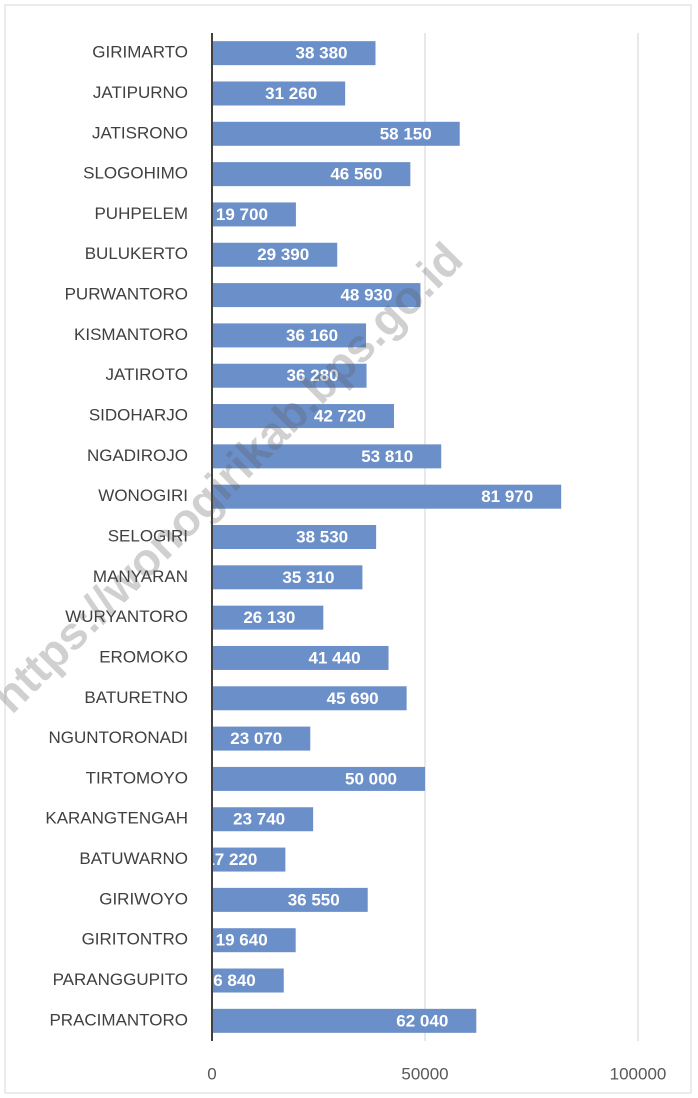  I want to click on y-tick-label: PARANGGUPITO, so click(120, 979).